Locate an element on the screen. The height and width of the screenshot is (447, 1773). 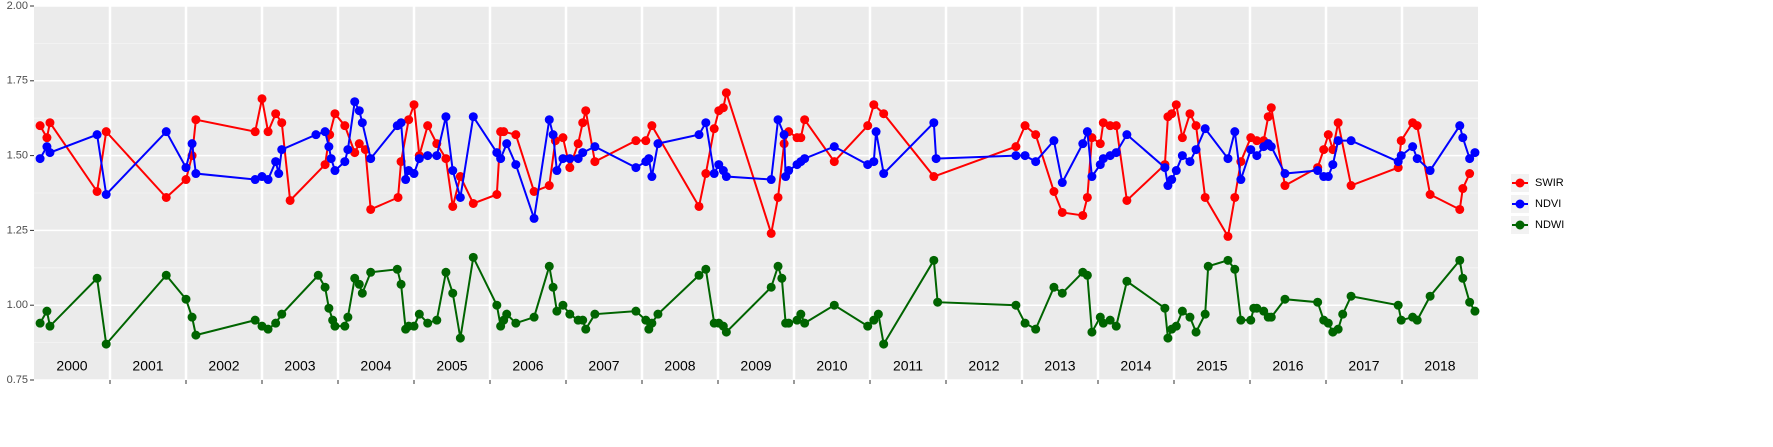
year-label: 2014 is located at coordinates (1135, 366).